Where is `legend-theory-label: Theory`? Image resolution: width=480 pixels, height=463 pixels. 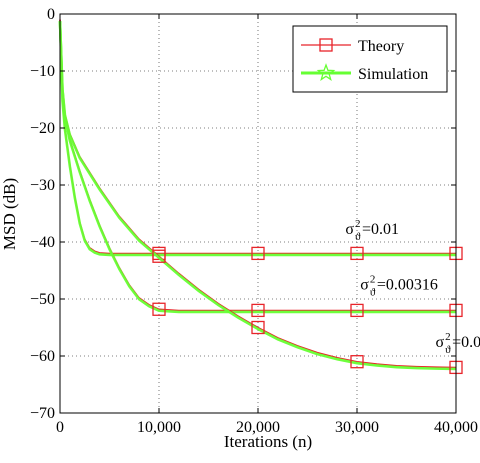
legend-theory-label: Theory is located at coordinates (381, 46).